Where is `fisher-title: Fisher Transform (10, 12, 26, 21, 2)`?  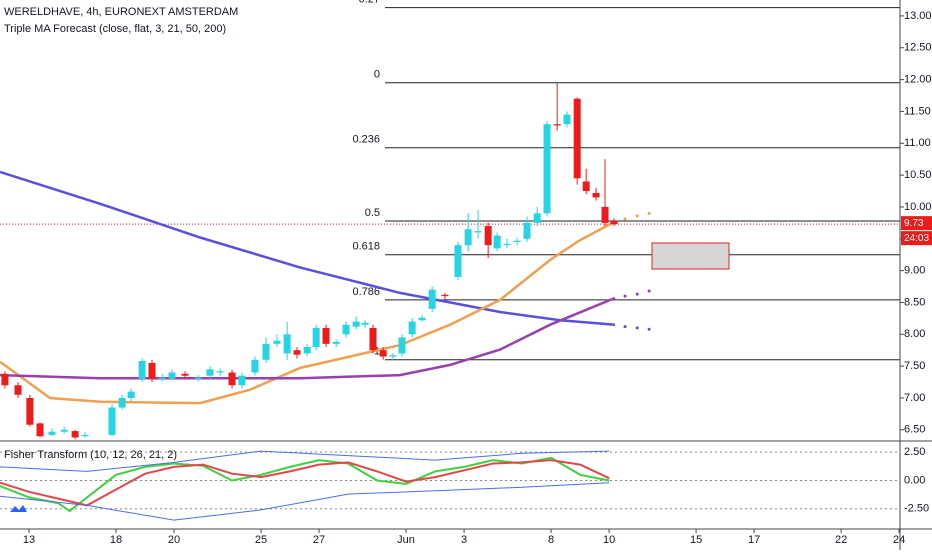 fisher-title: Fisher Transform (10, 12, 26, 21, 2) is located at coordinates (90, 455).